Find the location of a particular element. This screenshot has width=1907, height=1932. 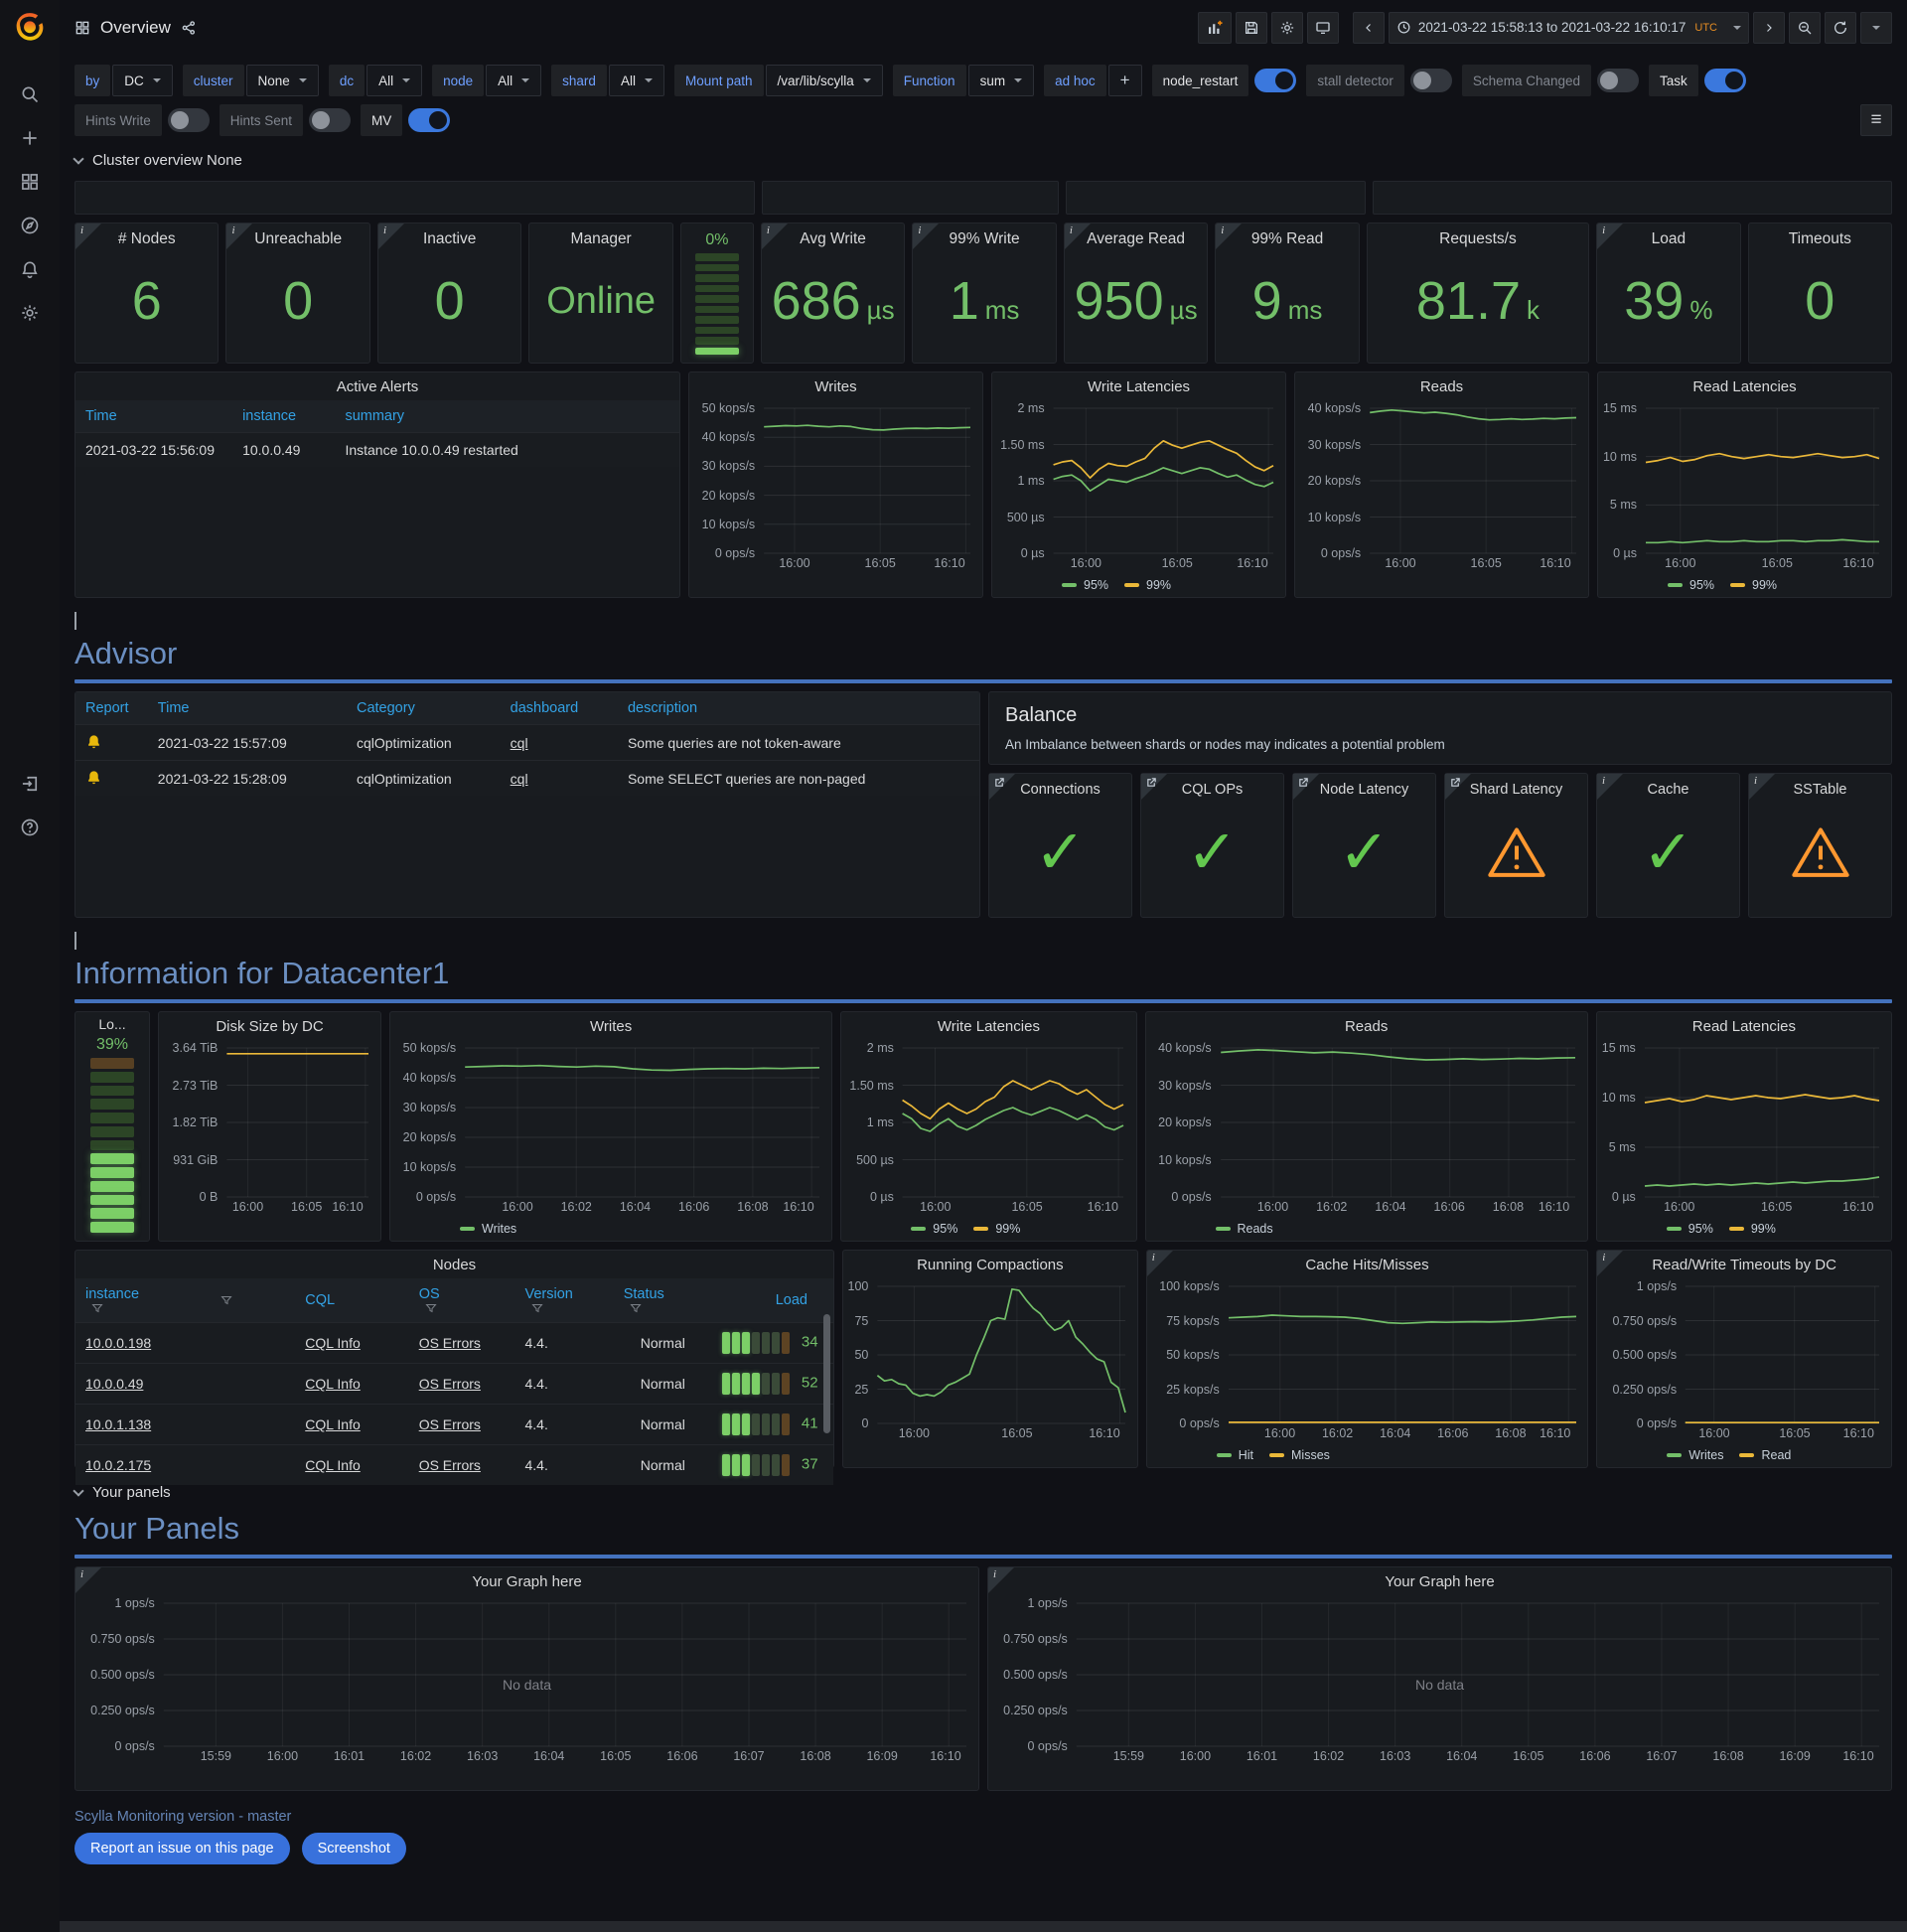

instance-link: 10.0.0.198 is located at coordinates (118, 1343).